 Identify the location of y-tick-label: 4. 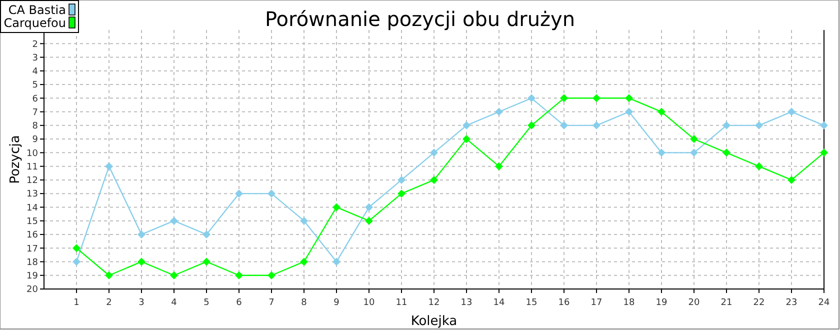
(35, 72).